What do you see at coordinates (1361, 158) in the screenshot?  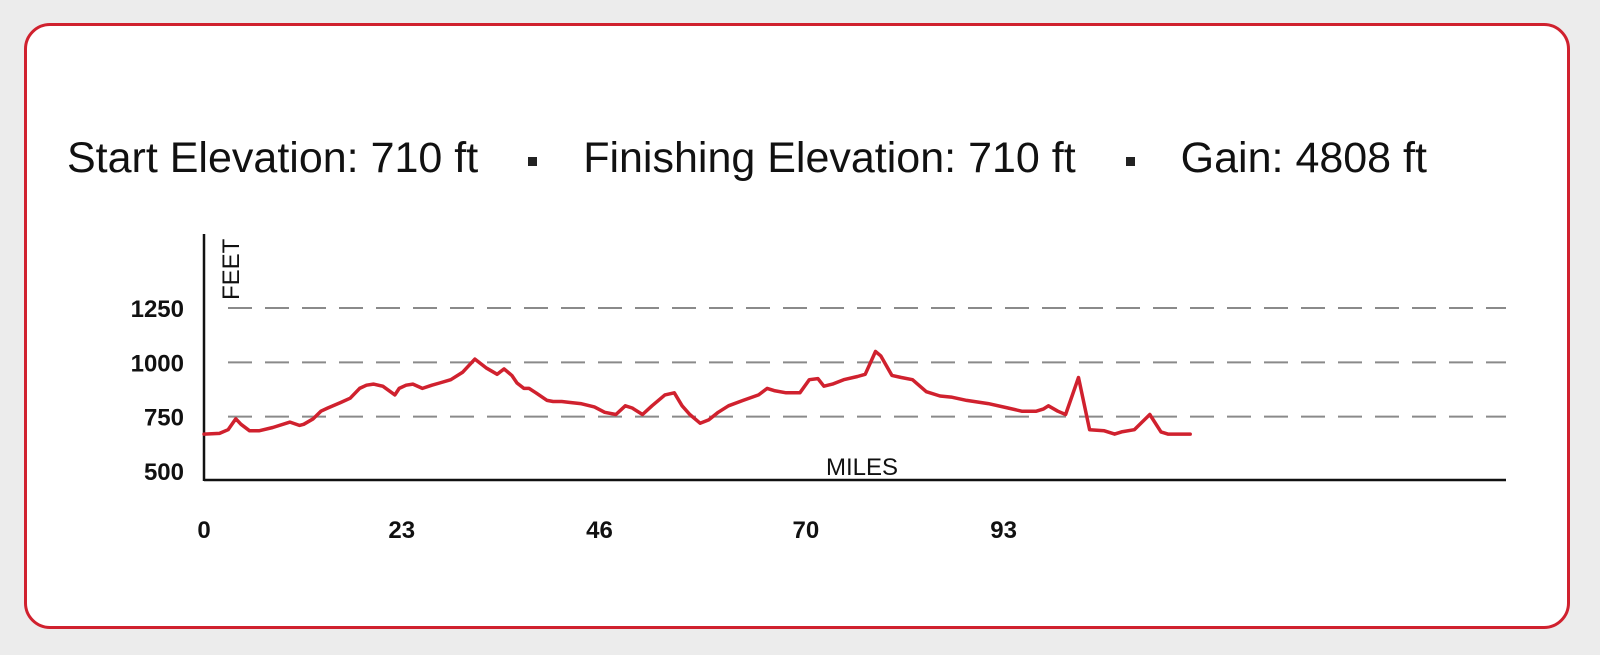 I see `gain-value: 4808 ft` at bounding box center [1361, 158].